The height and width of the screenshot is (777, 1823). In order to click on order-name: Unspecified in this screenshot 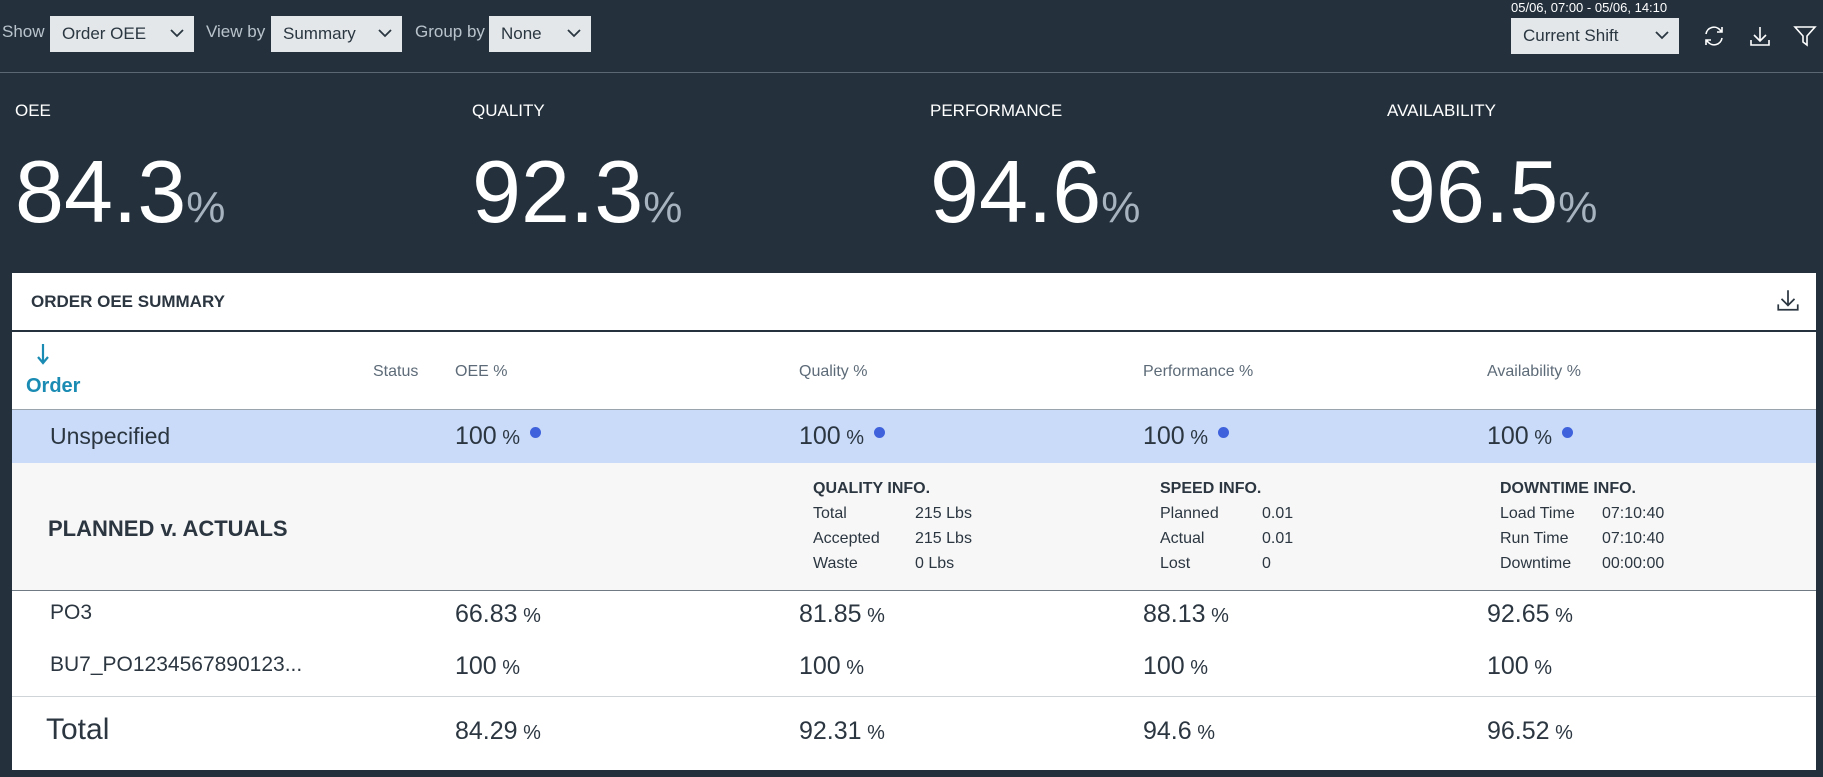, I will do `click(110, 436)`.